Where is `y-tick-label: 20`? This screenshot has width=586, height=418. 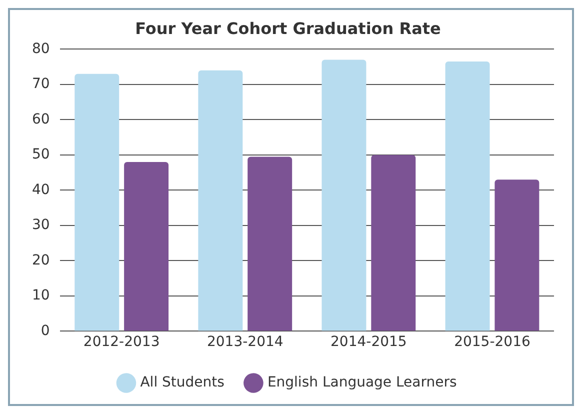
y-tick-label: 20 is located at coordinates (41, 260).